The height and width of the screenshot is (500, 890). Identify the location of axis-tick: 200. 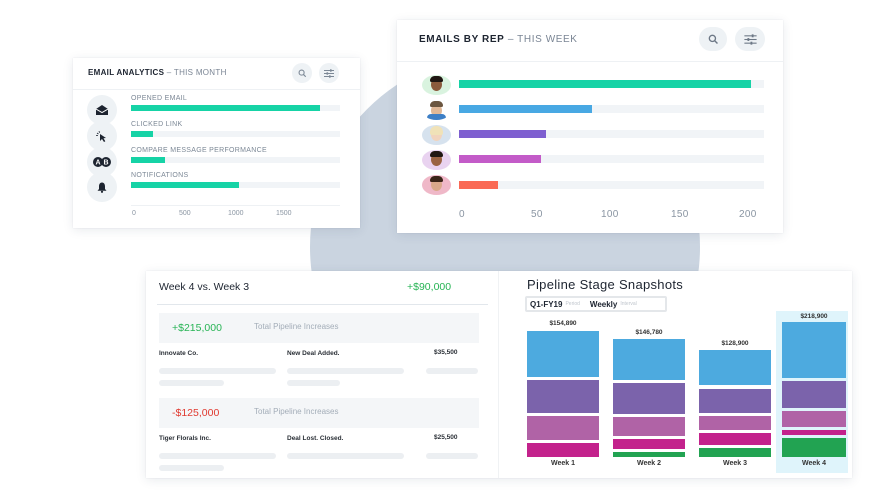
(748, 214).